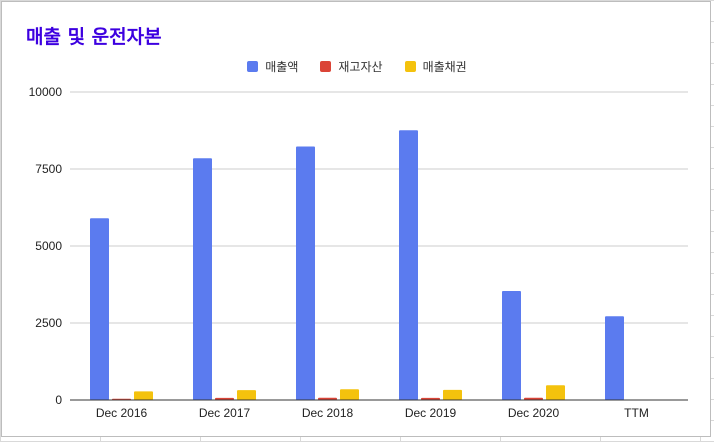  I want to click on y-tick-label-5000: 5000, so click(48, 246).